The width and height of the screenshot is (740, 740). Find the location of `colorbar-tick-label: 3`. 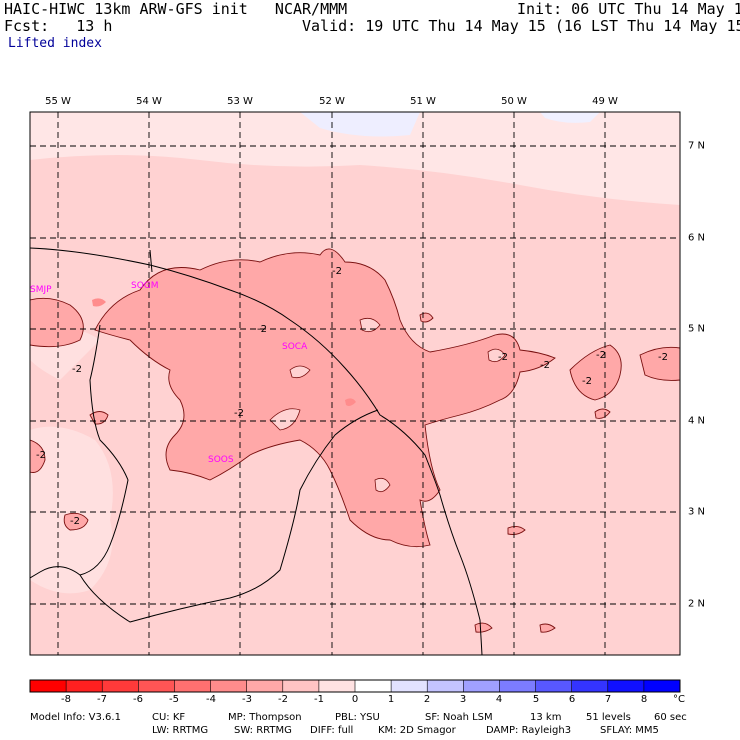

colorbar-tick-label: 3 is located at coordinates (463, 699).